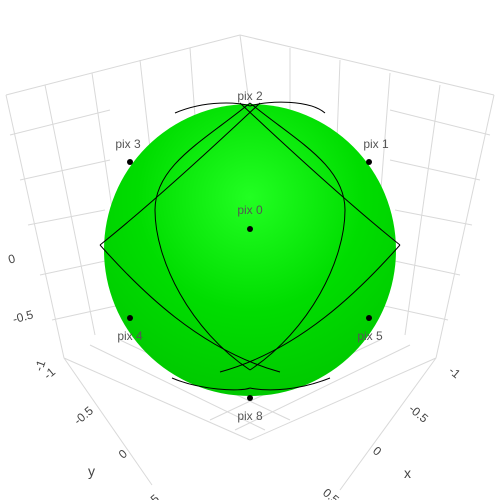 This screenshot has height=500, width=500. I want to click on x-tick: -0.5, so click(418, 414).